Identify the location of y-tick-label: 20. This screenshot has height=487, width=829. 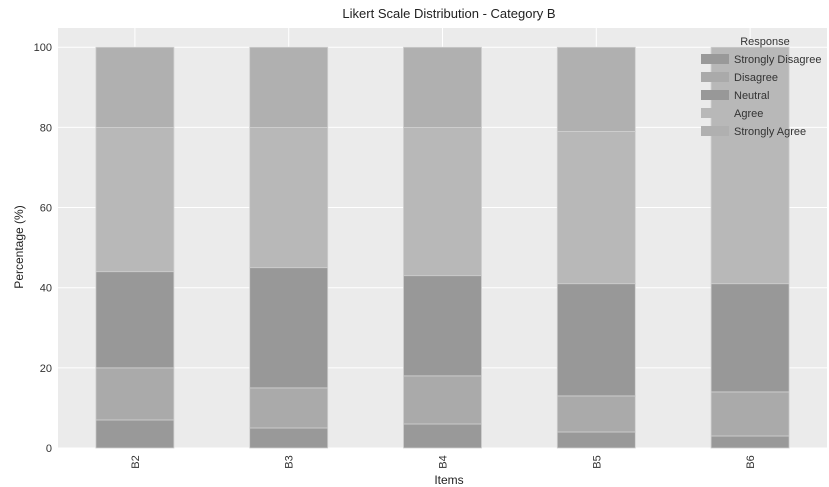
(46, 369).